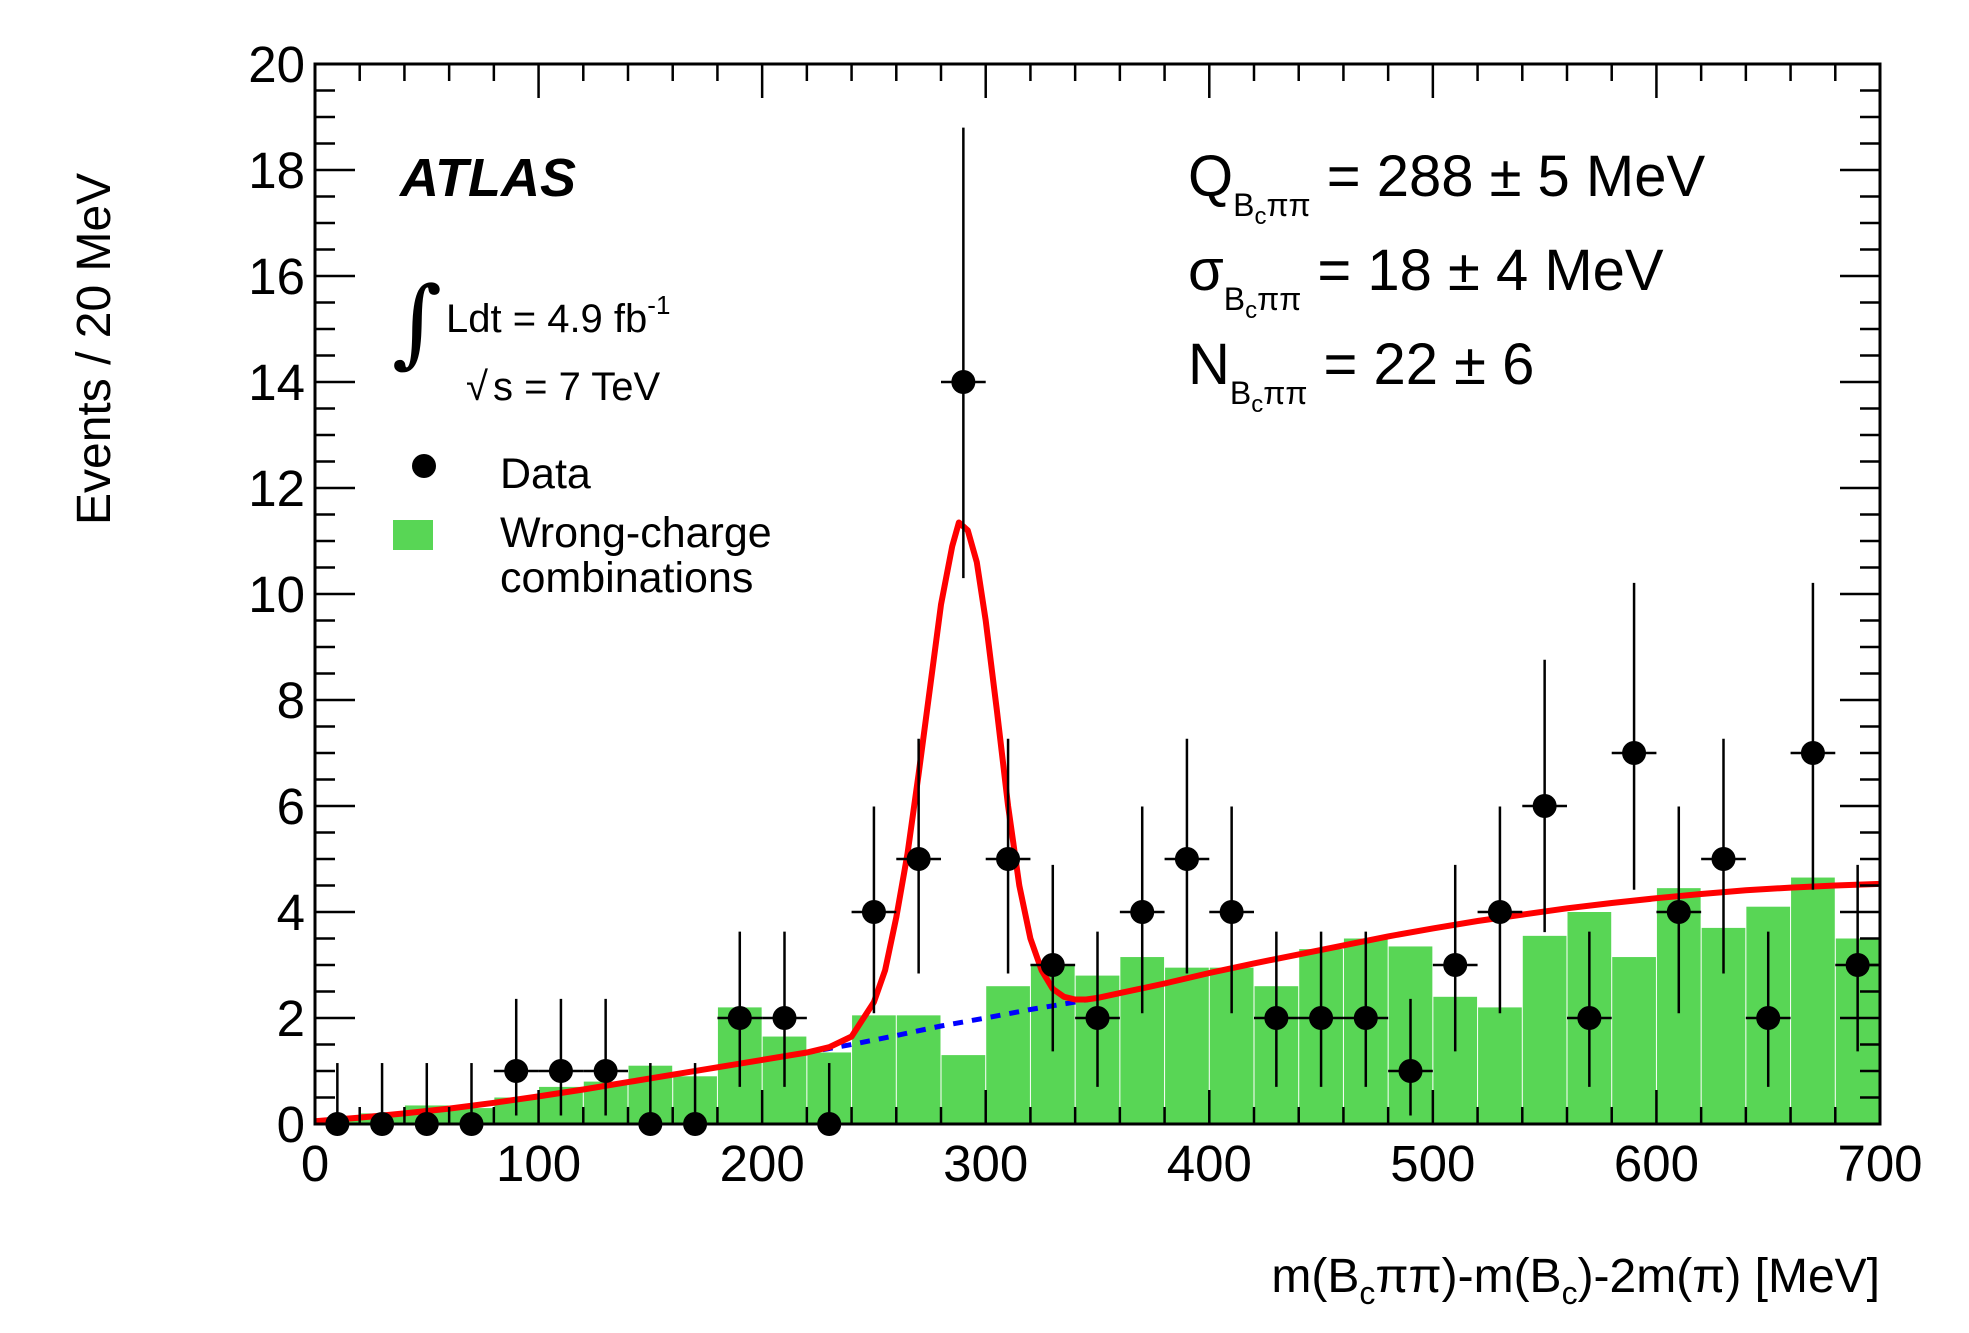 The height and width of the screenshot is (1333, 1969). Describe the element at coordinates (276, 64) in the screenshot. I see `y-tick-label: 20` at that location.